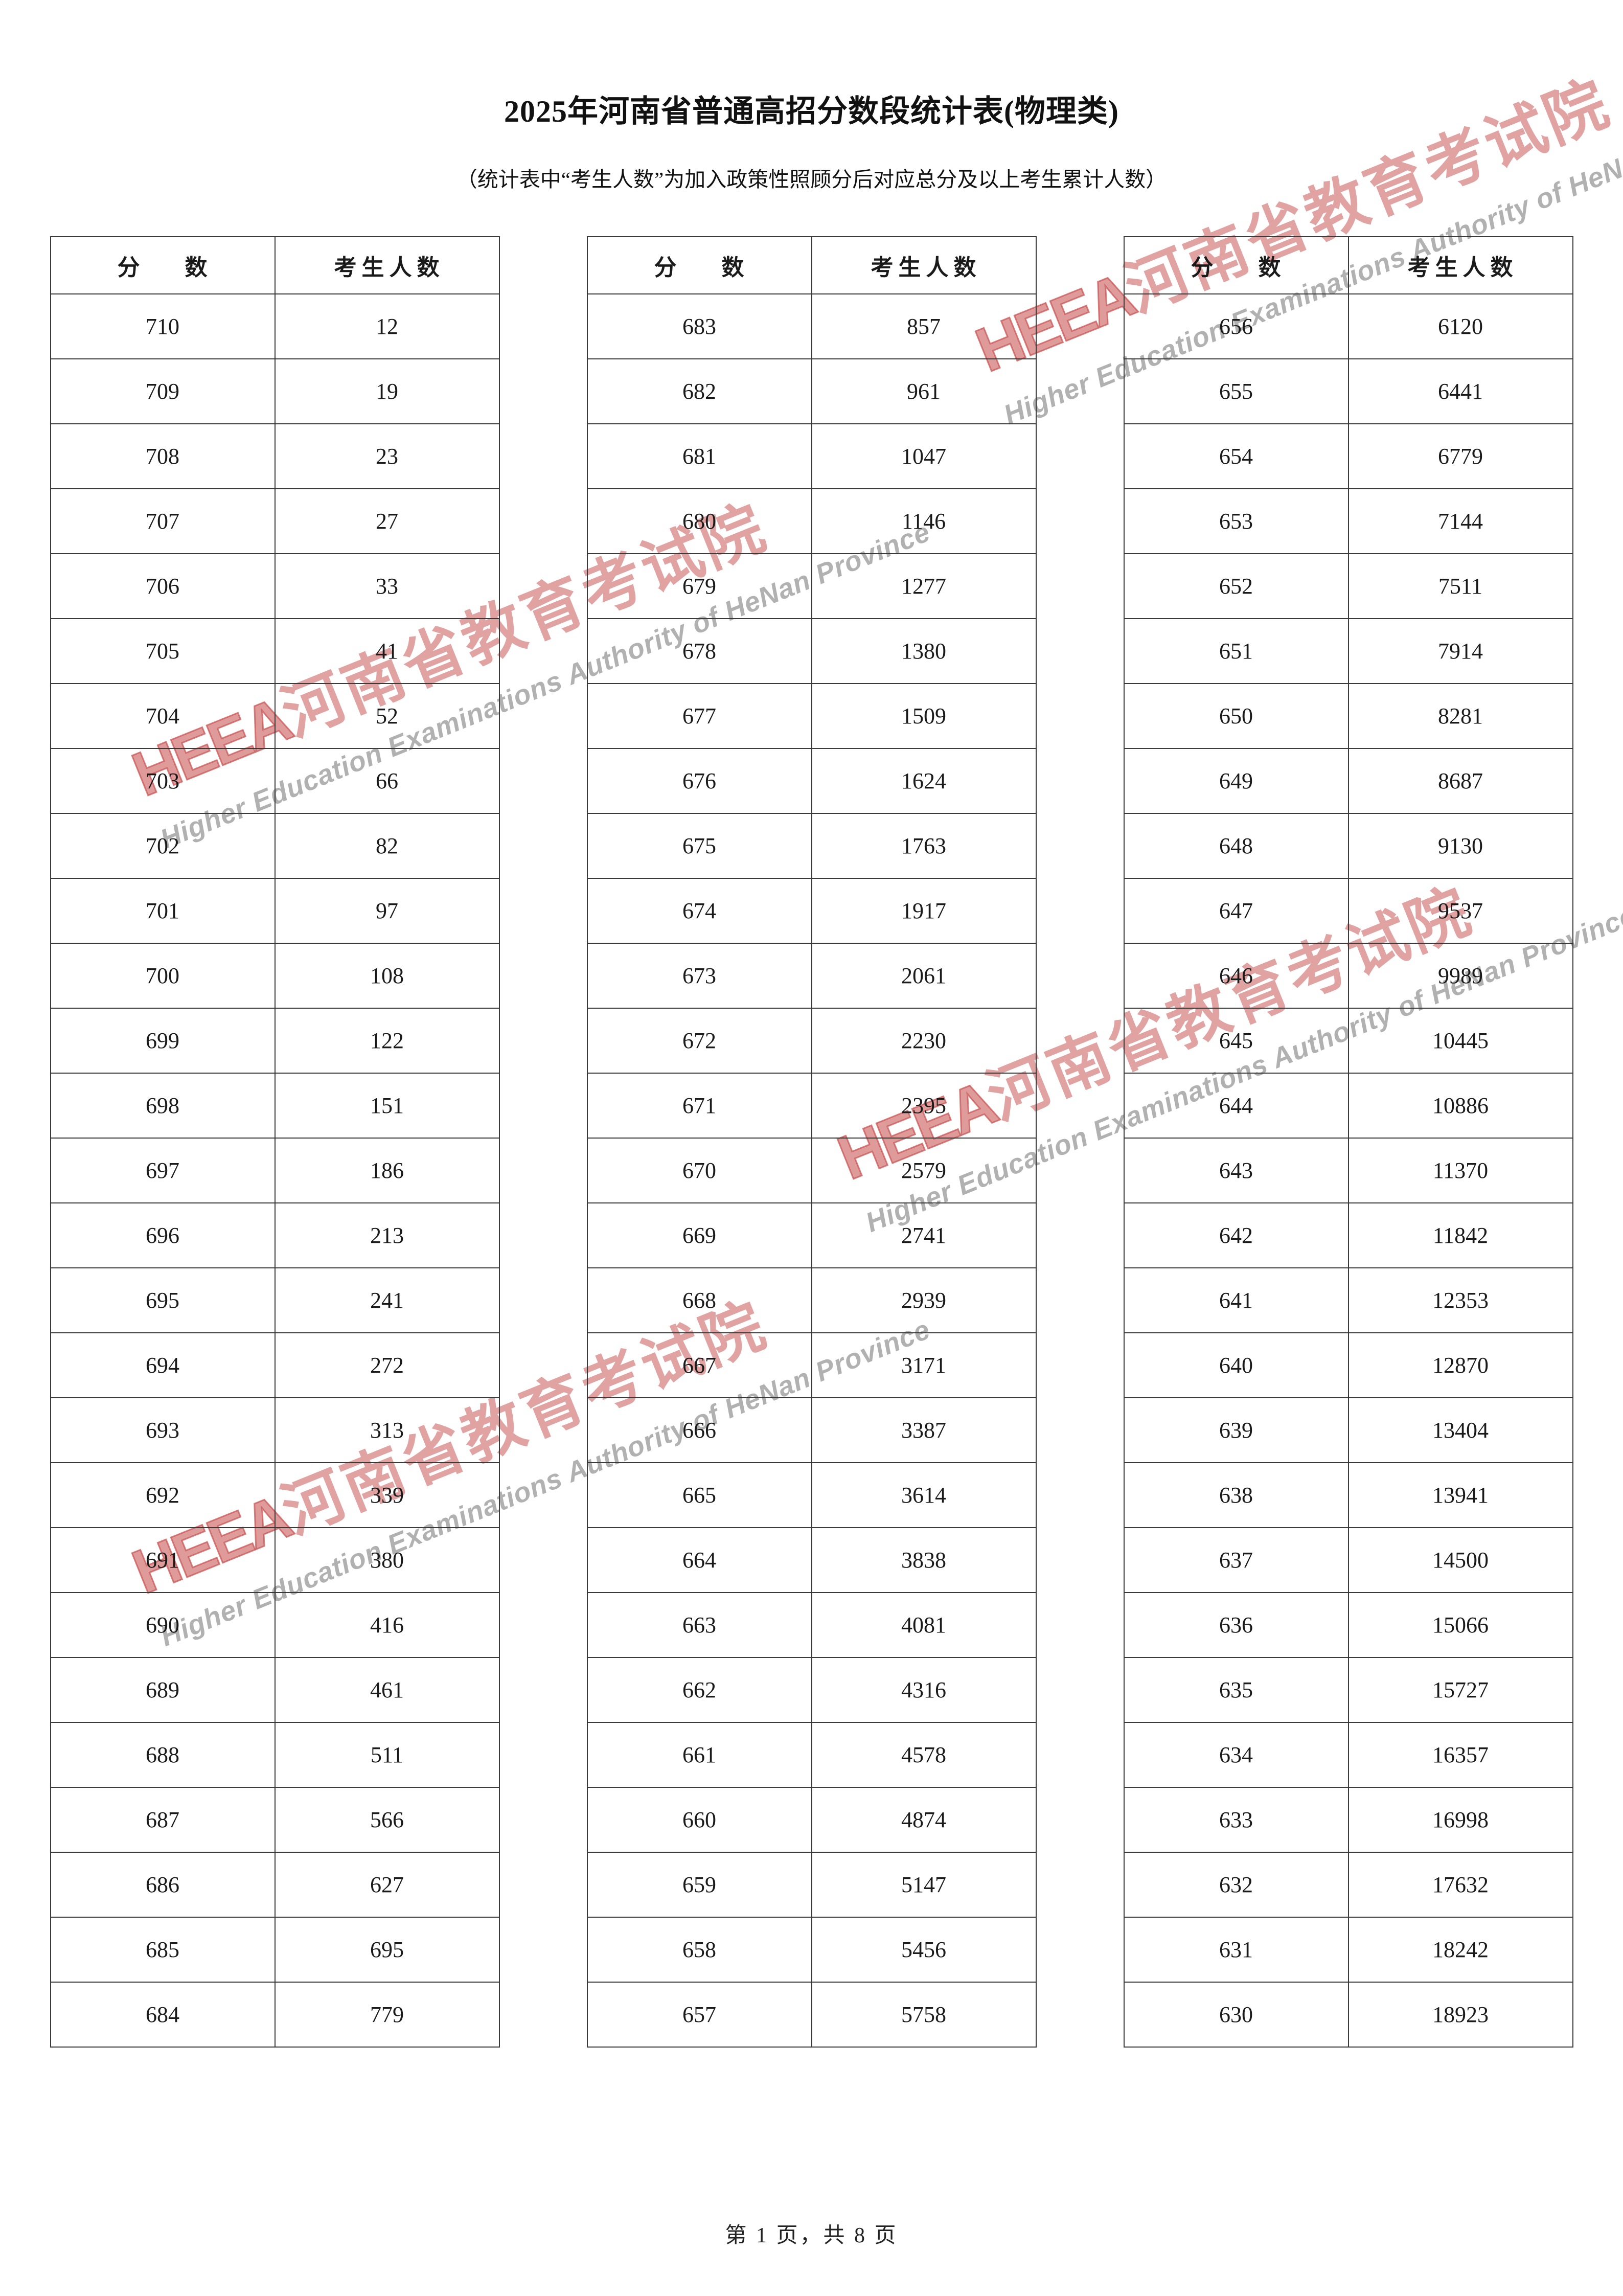 This screenshot has width=1623, height=2296. I want to click on table-row: 705 41, so click(275, 651).